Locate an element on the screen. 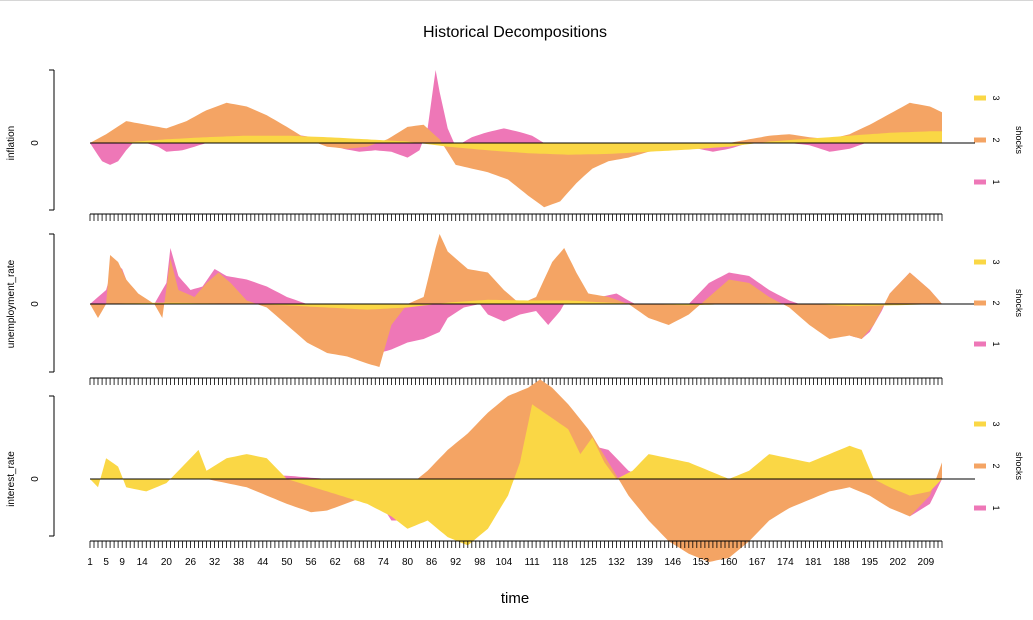 The width and height of the screenshot is (1033, 620). x-tick-label: 1 is located at coordinates (90, 562).